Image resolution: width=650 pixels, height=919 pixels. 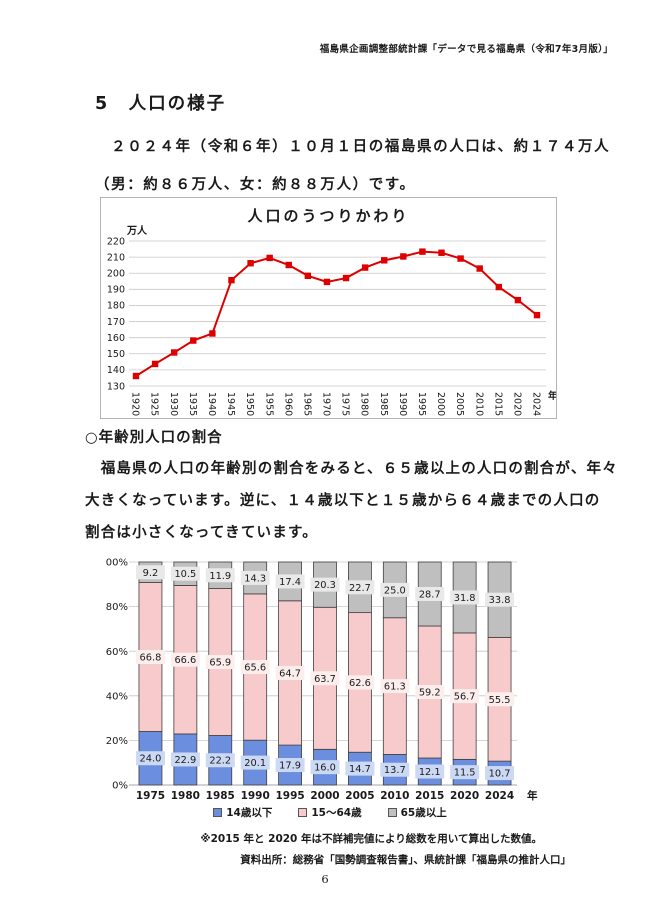 What do you see at coordinates (500, 700) in the screenshot?
I see `svg-text: 55.5` at bounding box center [500, 700].